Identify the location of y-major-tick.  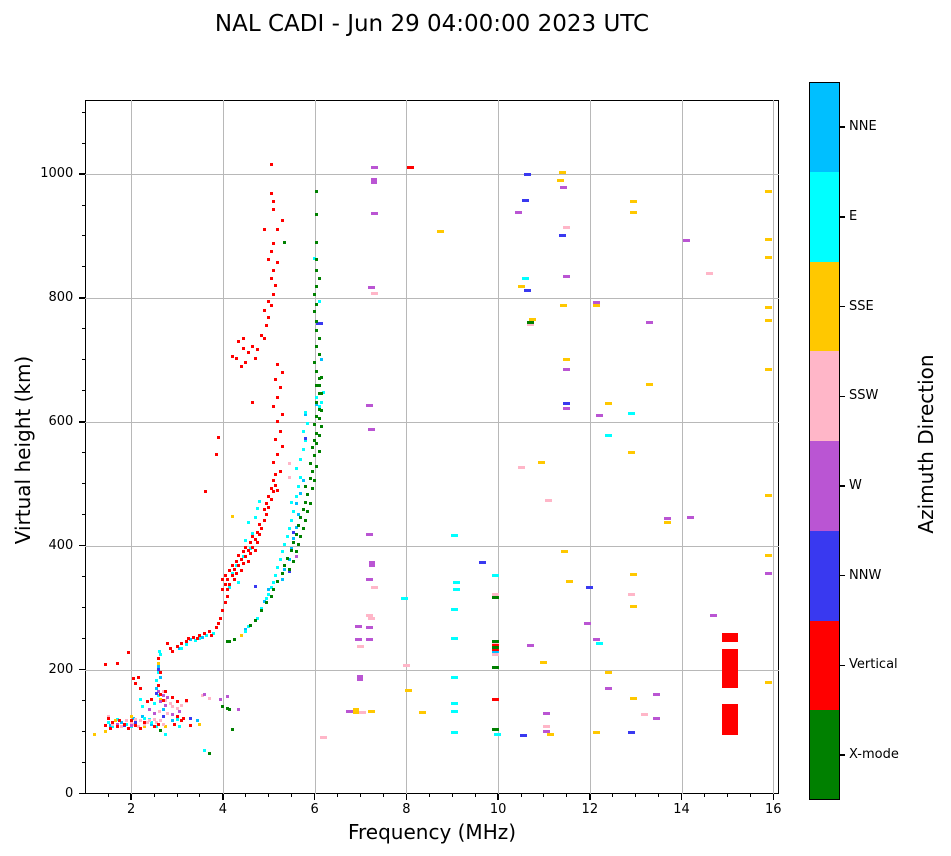
(82, 669).